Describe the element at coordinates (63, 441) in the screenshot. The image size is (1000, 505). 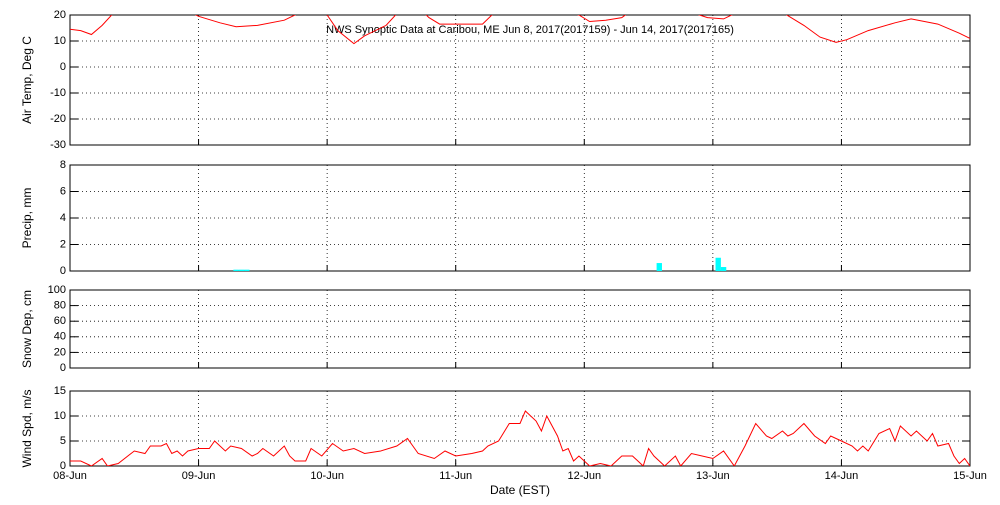
I see `y-tick-label: 5` at that location.